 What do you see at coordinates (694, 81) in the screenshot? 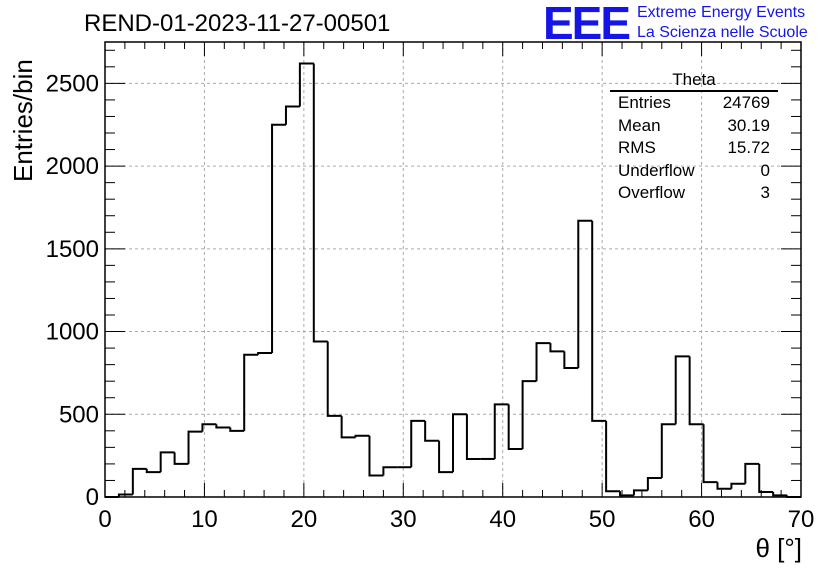
I see `stats-title: Theta` at bounding box center [694, 81].